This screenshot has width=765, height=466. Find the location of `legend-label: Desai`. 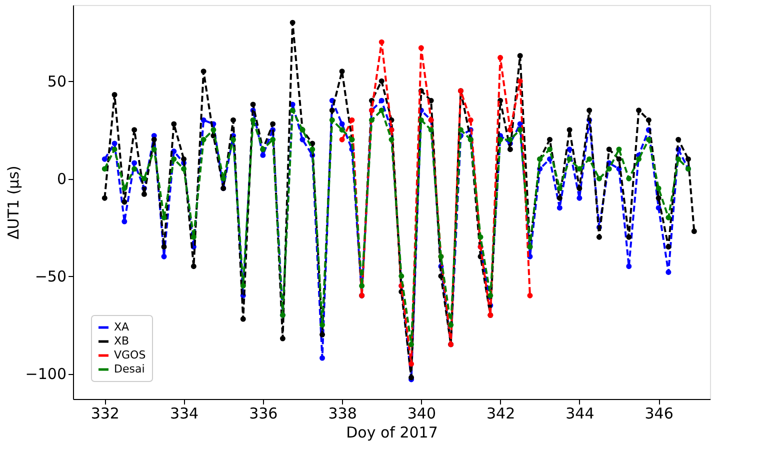

legend-label: Desai is located at coordinates (129, 369).